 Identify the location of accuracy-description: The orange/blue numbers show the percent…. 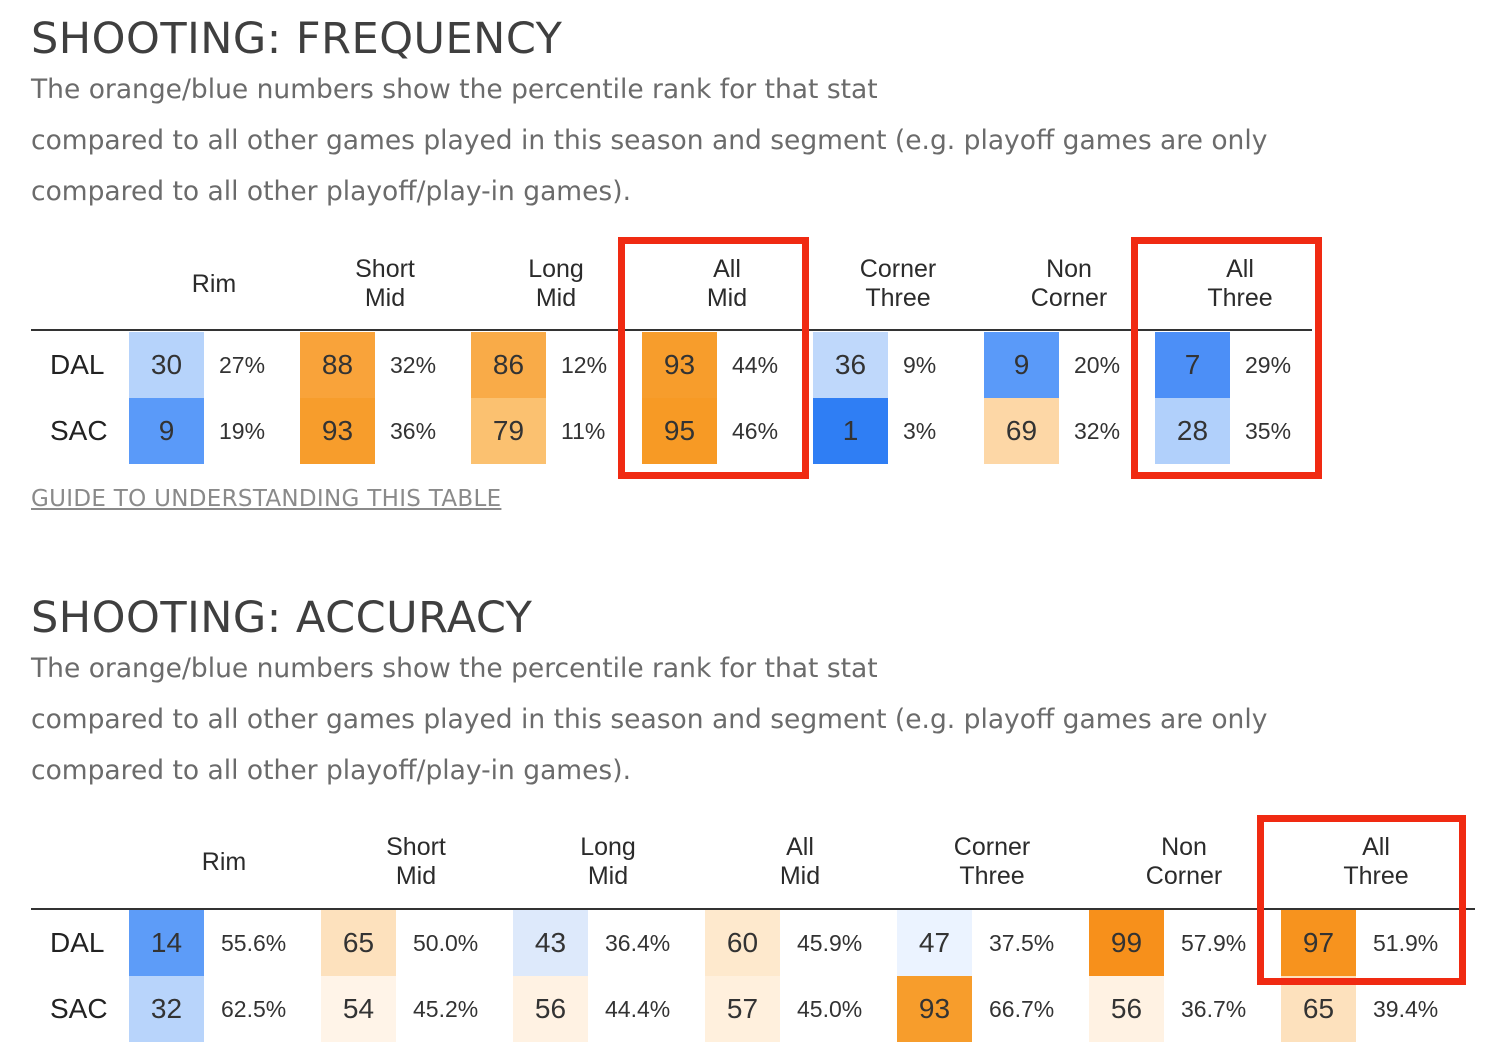
(649, 719).